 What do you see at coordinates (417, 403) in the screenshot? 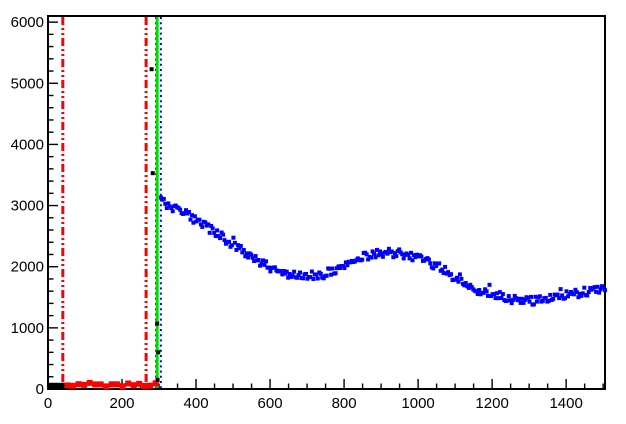
I see `x-tick-label: 1000` at bounding box center [417, 403].